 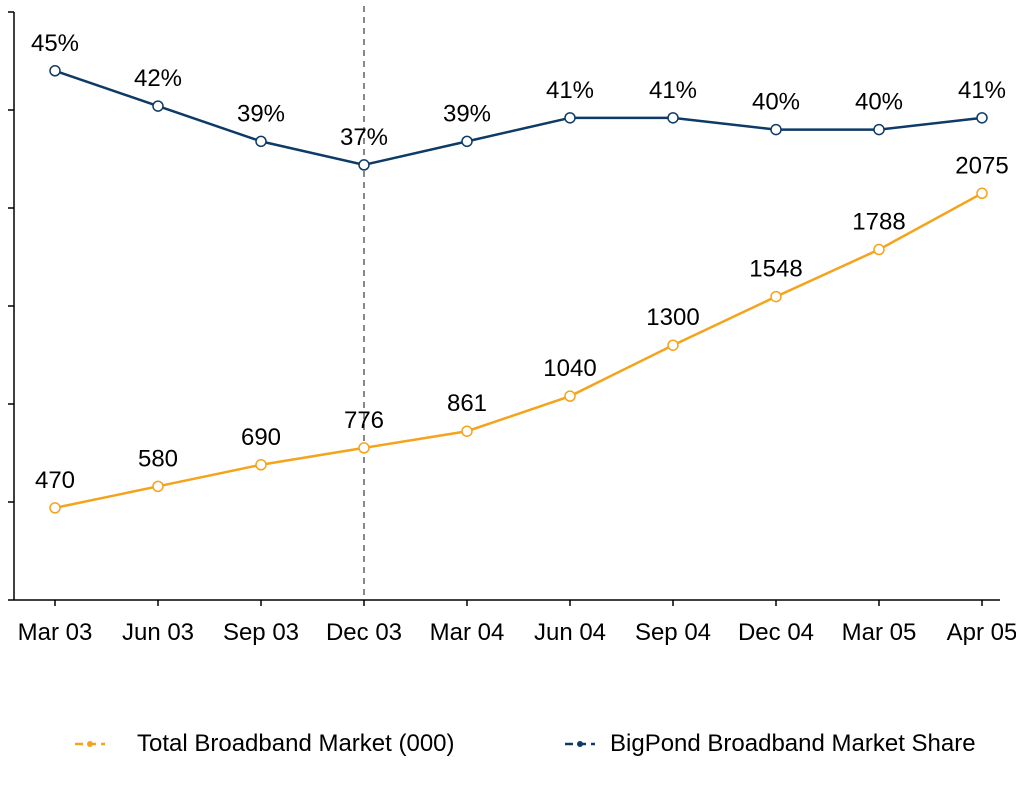 What do you see at coordinates (775, 269) in the screenshot?
I see `data-label: 1548` at bounding box center [775, 269].